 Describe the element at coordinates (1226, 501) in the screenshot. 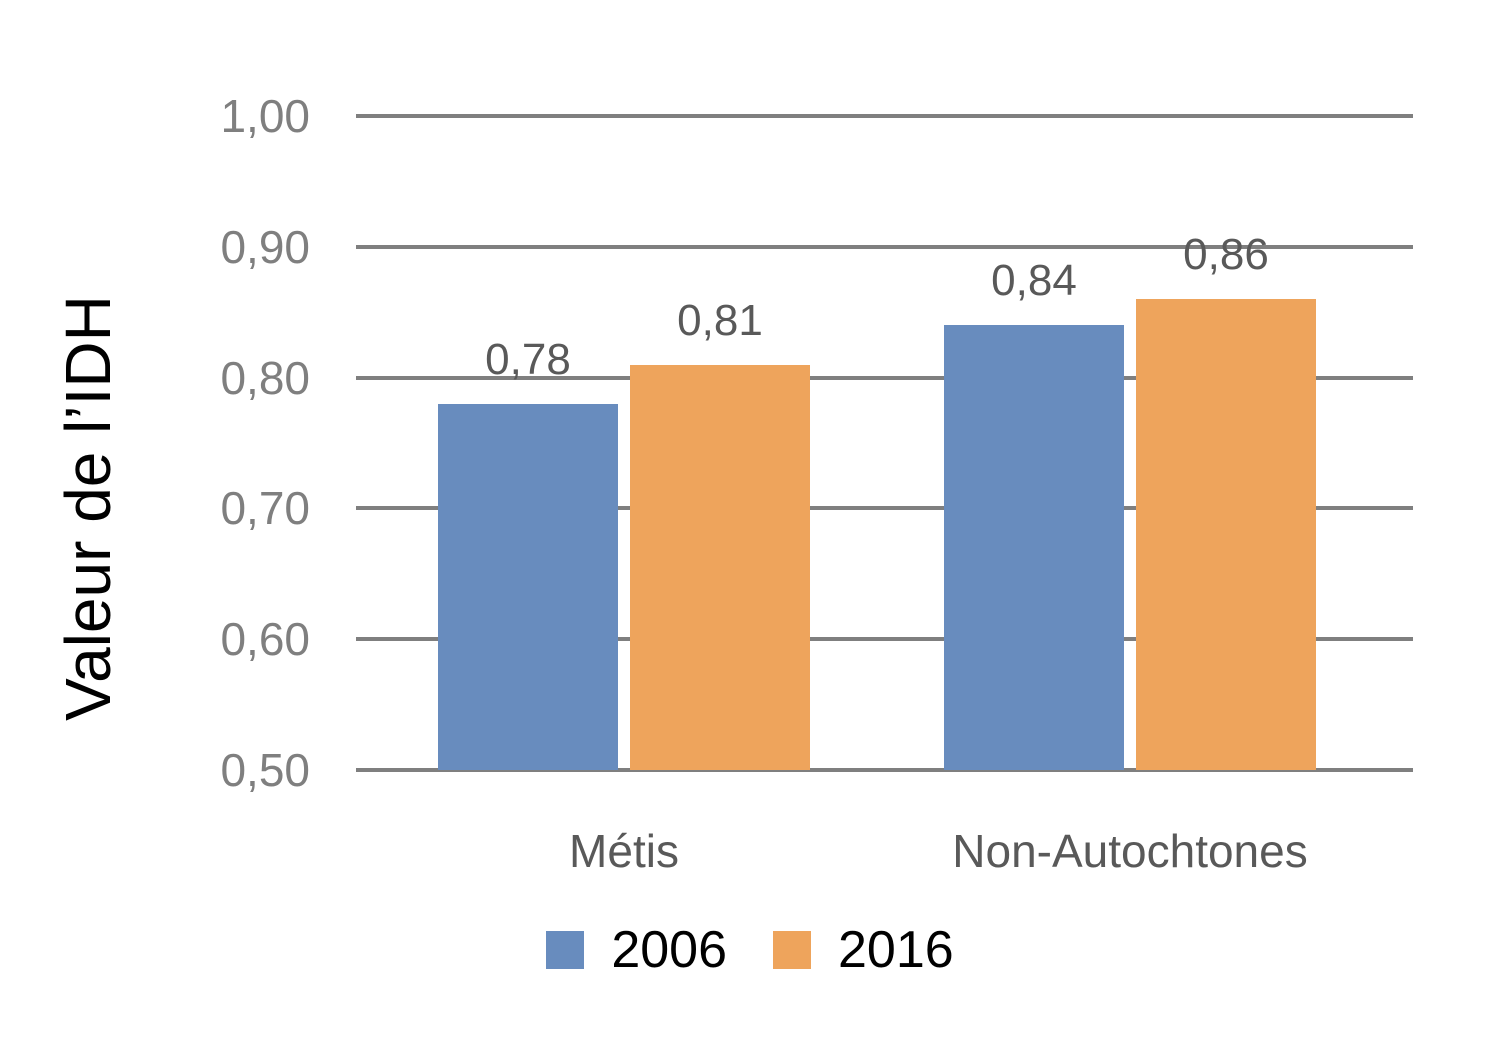

I see `bar-2016-Non-Autochtones: 0,86` at that location.